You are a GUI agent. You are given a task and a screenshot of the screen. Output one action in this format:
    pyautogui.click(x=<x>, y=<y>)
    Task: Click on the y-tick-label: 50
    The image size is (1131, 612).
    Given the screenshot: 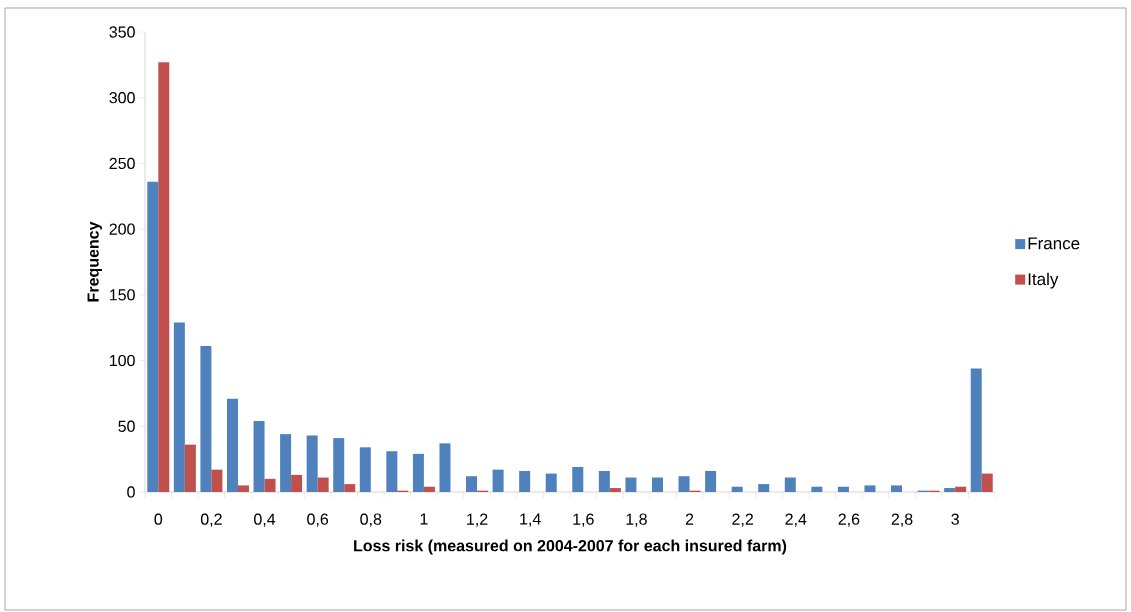 What is the action you would take?
    pyautogui.click(x=126, y=426)
    